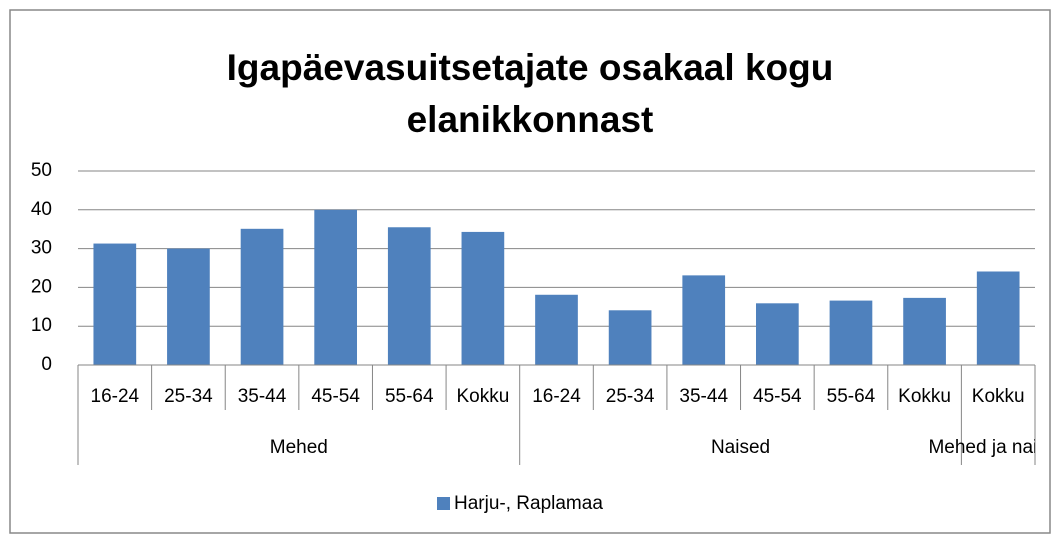  I want to click on legend-swatch, so click(443, 503).